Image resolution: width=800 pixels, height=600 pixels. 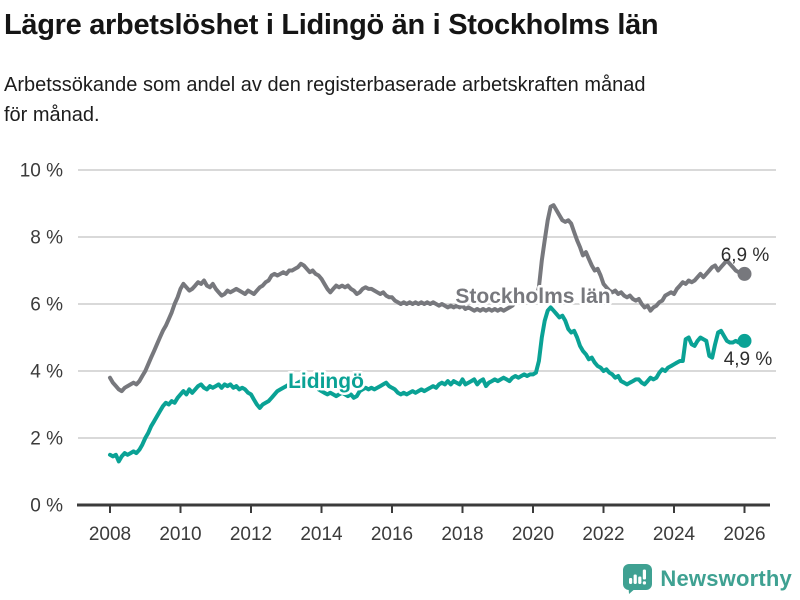 I want to click on newsworthy-brand: Newsworthy, so click(x=707, y=579).